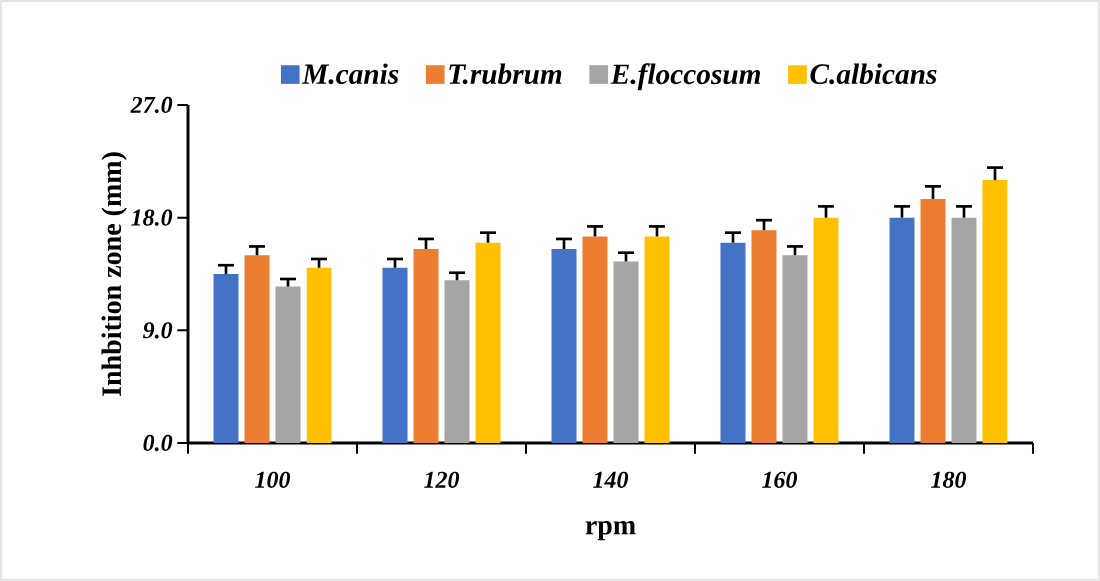  I want to click on x-tick-label: 160, so click(780, 479).